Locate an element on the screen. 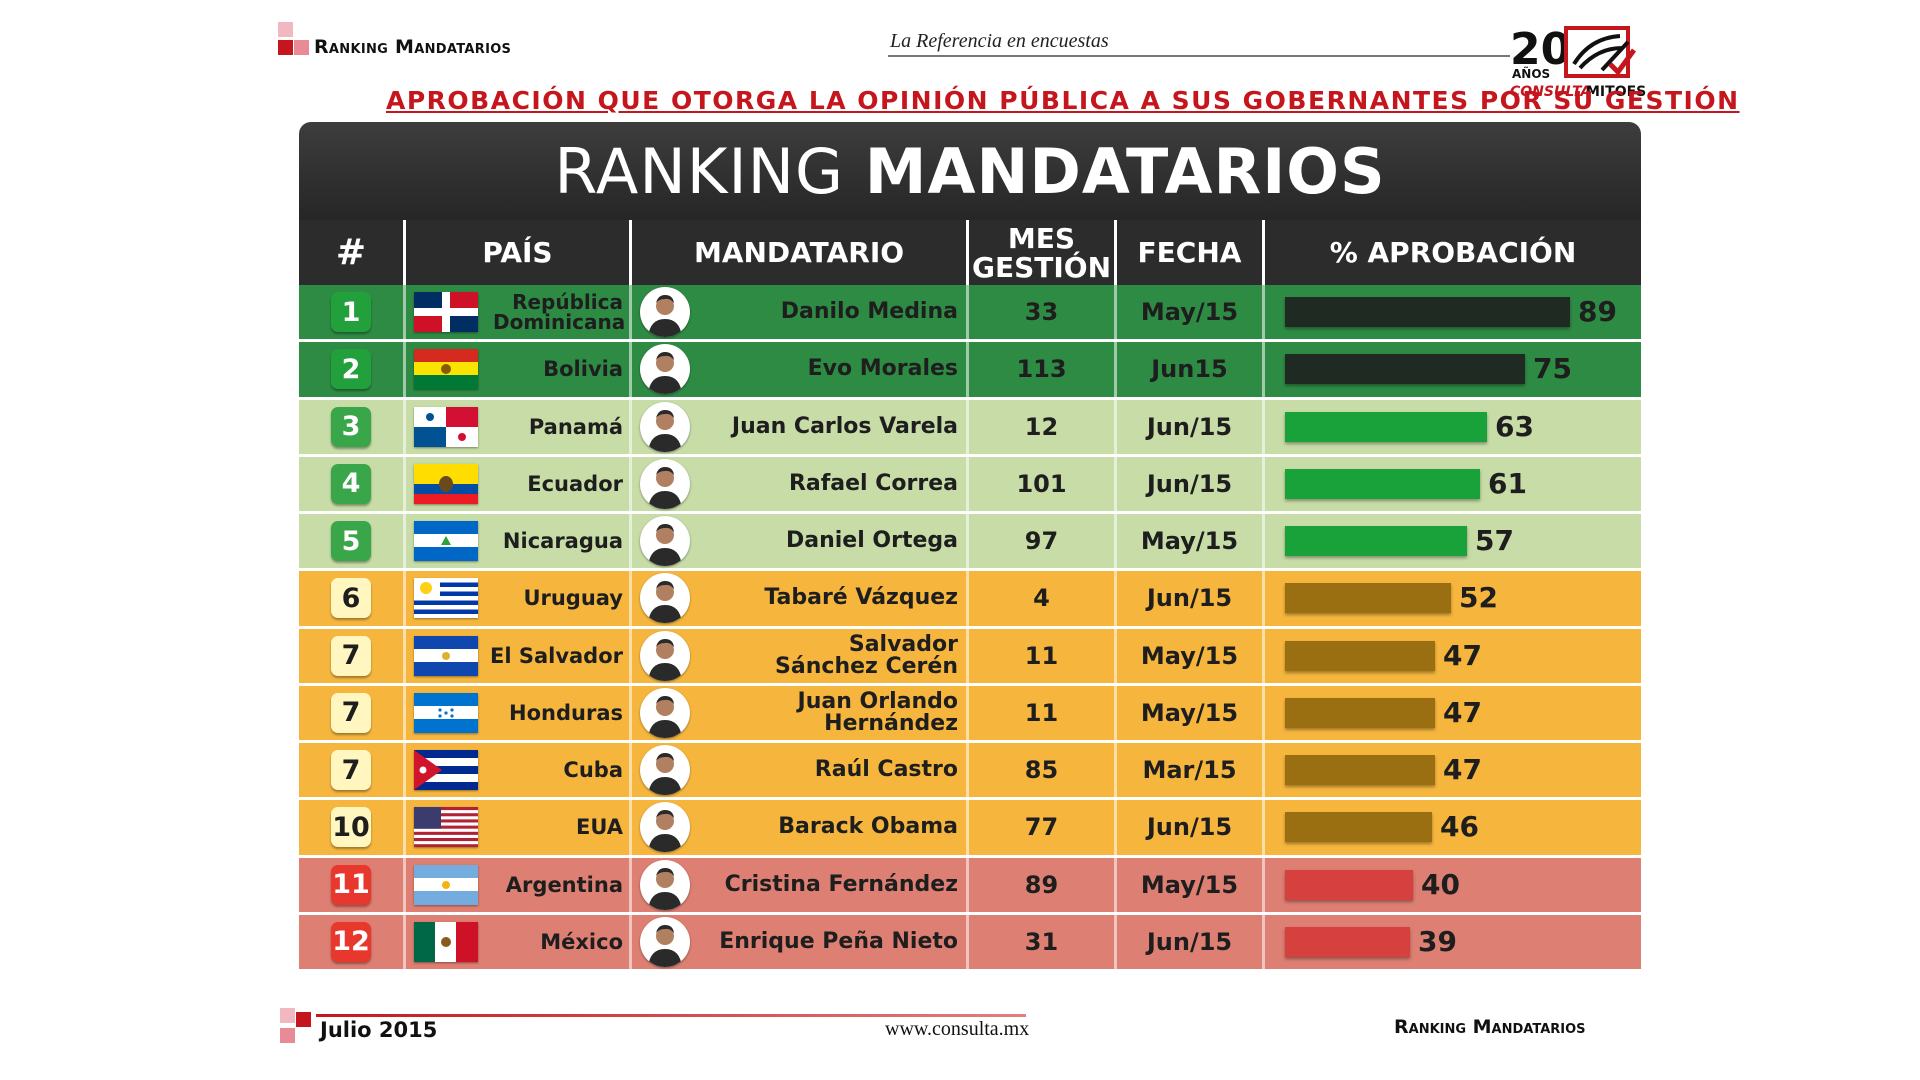 This screenshot has width=1920, height=1080. country-name: México is located at coordinates (581, 941).